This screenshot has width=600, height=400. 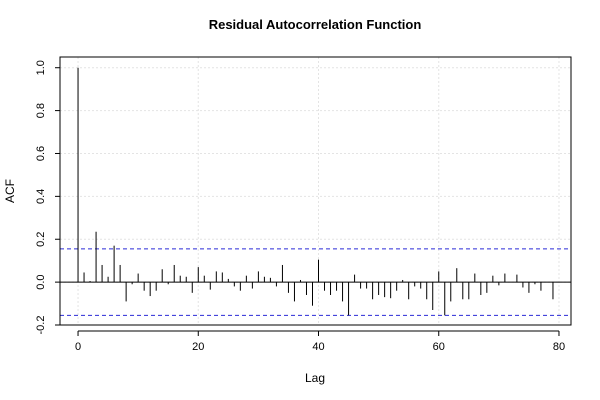 I want to click on x-axis: 0 20 40 60 80, so click(x=320, y=341).